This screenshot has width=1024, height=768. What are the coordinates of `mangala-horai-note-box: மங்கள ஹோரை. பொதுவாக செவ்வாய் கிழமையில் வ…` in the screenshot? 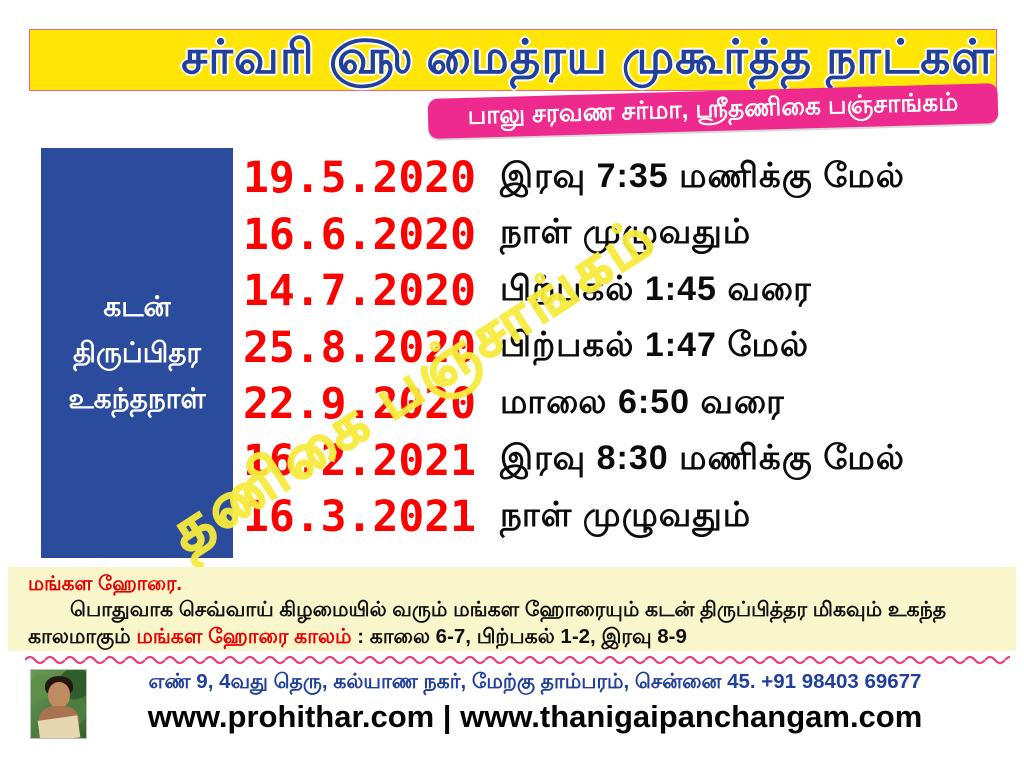 It's located at (512, 609).